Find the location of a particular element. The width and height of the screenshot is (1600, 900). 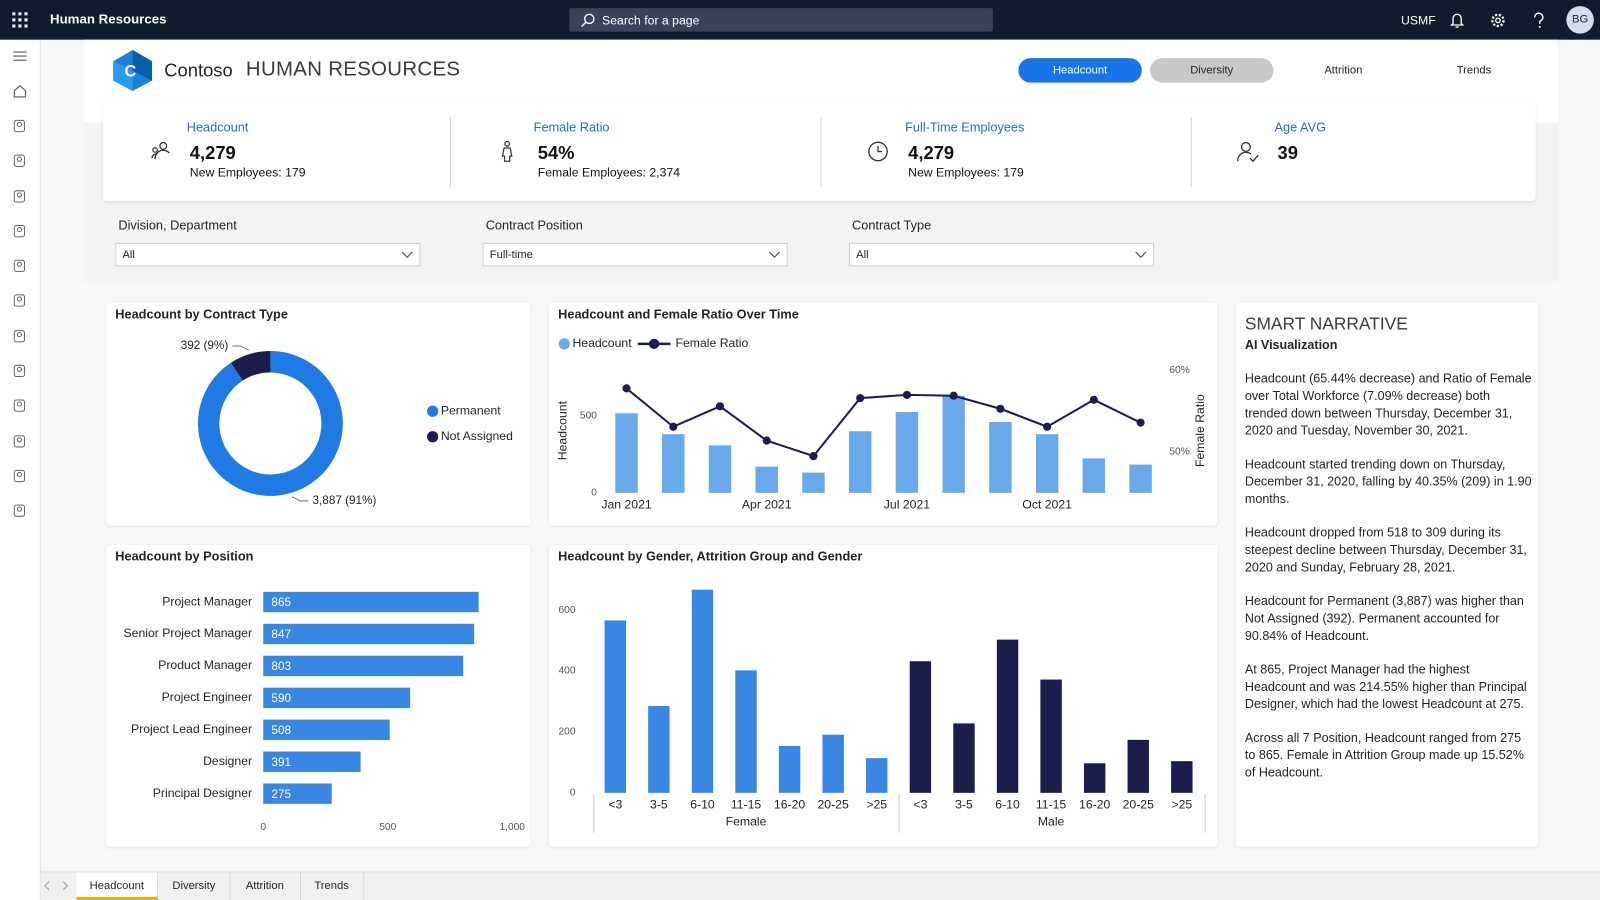

y-axis-title: Headcount is located at coordinates (562, 430).